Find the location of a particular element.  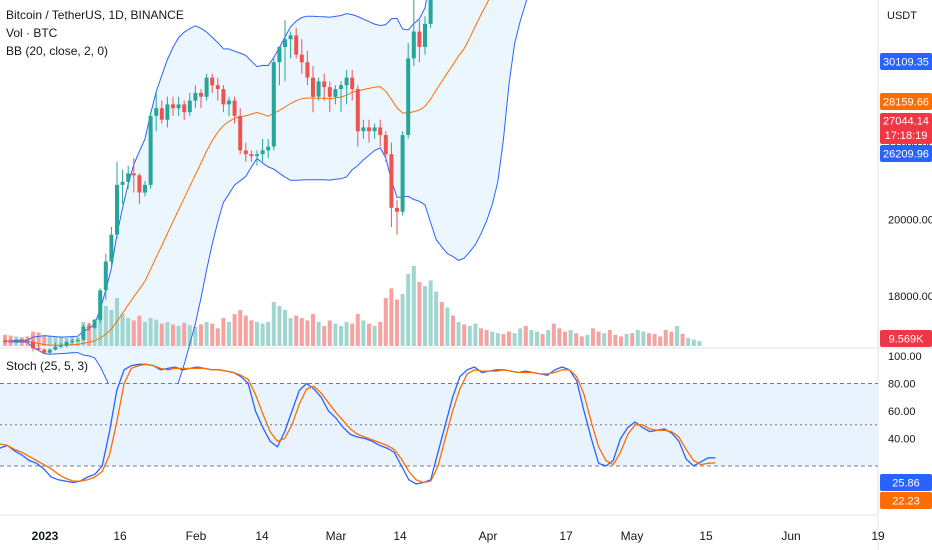

badge-stoch-d: 22.23 is located at coordinates (906, 500).